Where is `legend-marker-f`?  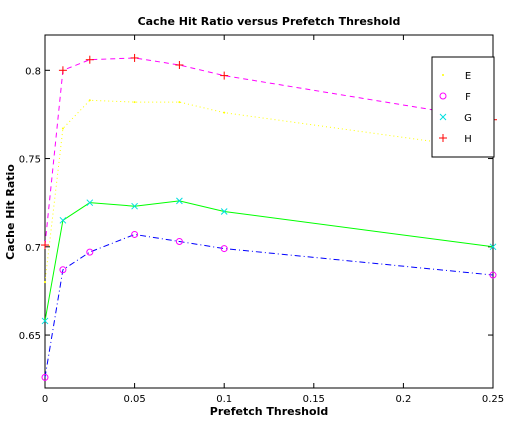 legend-marker-f is located at coordinates (443, 96).